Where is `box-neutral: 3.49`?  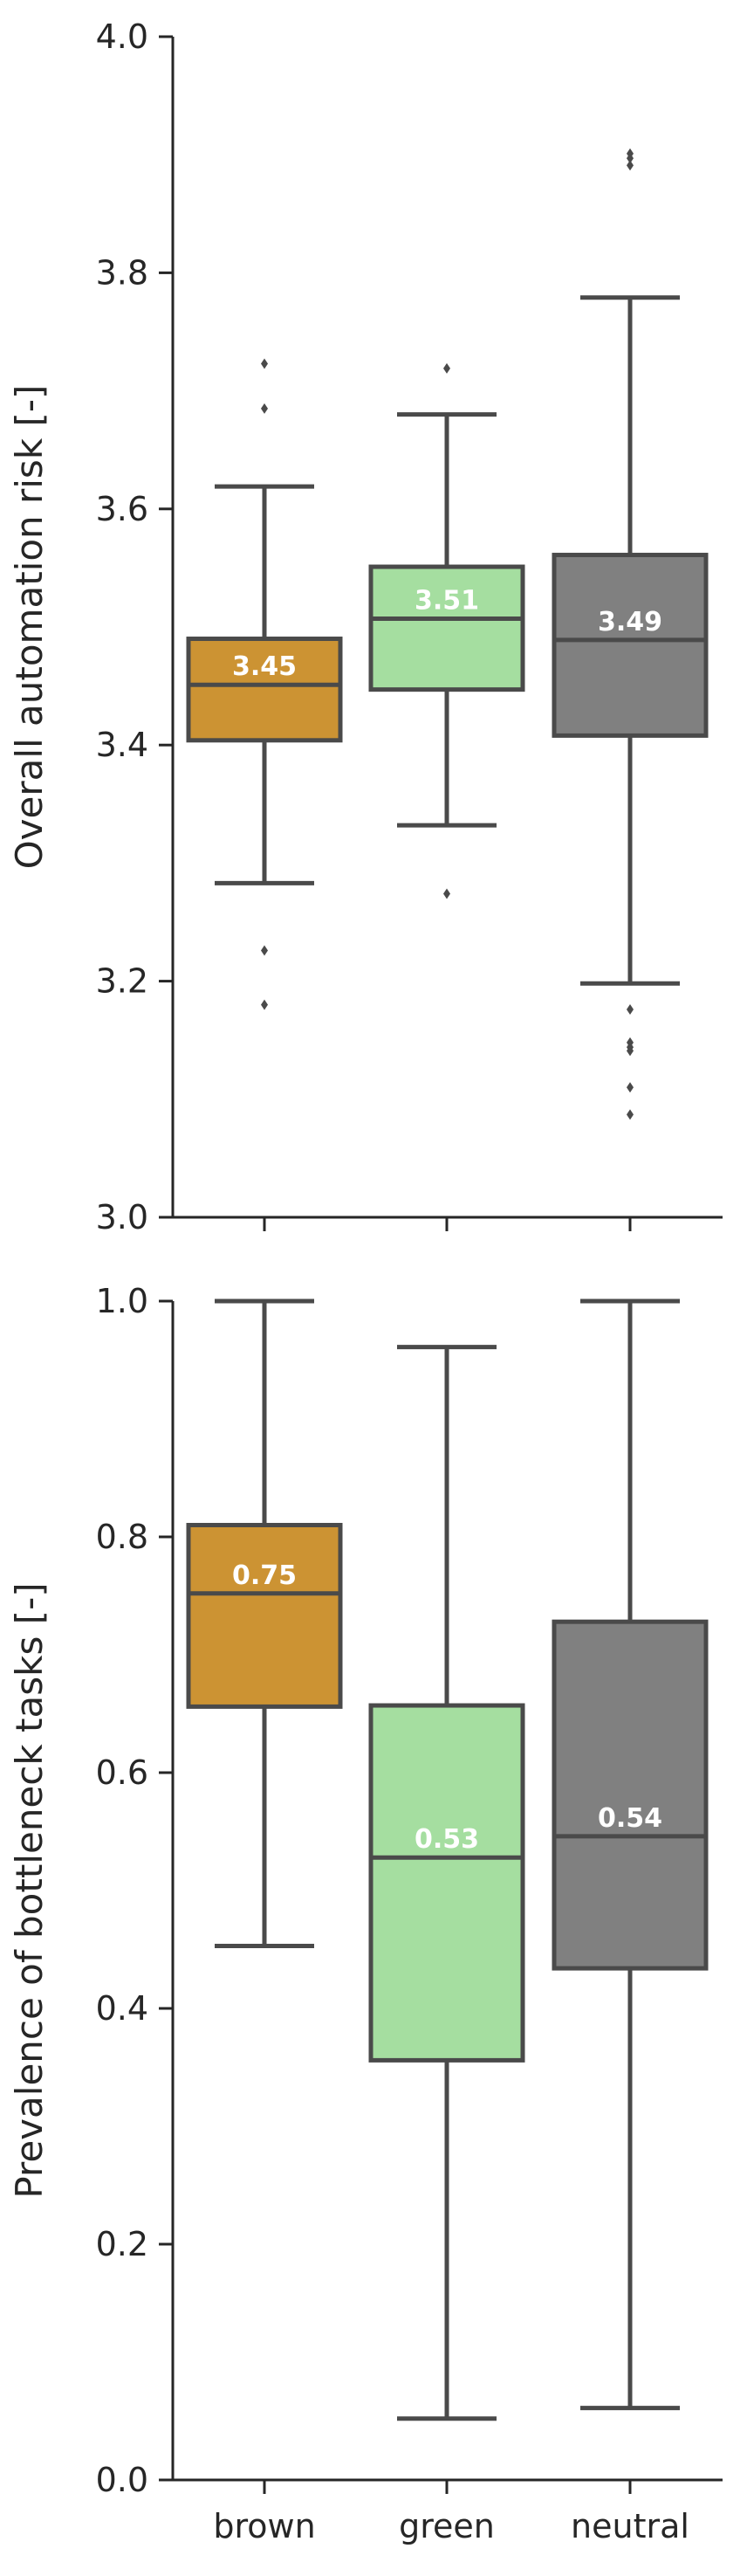 box-neutral: 3.49 is located at coordinates (630, 634).